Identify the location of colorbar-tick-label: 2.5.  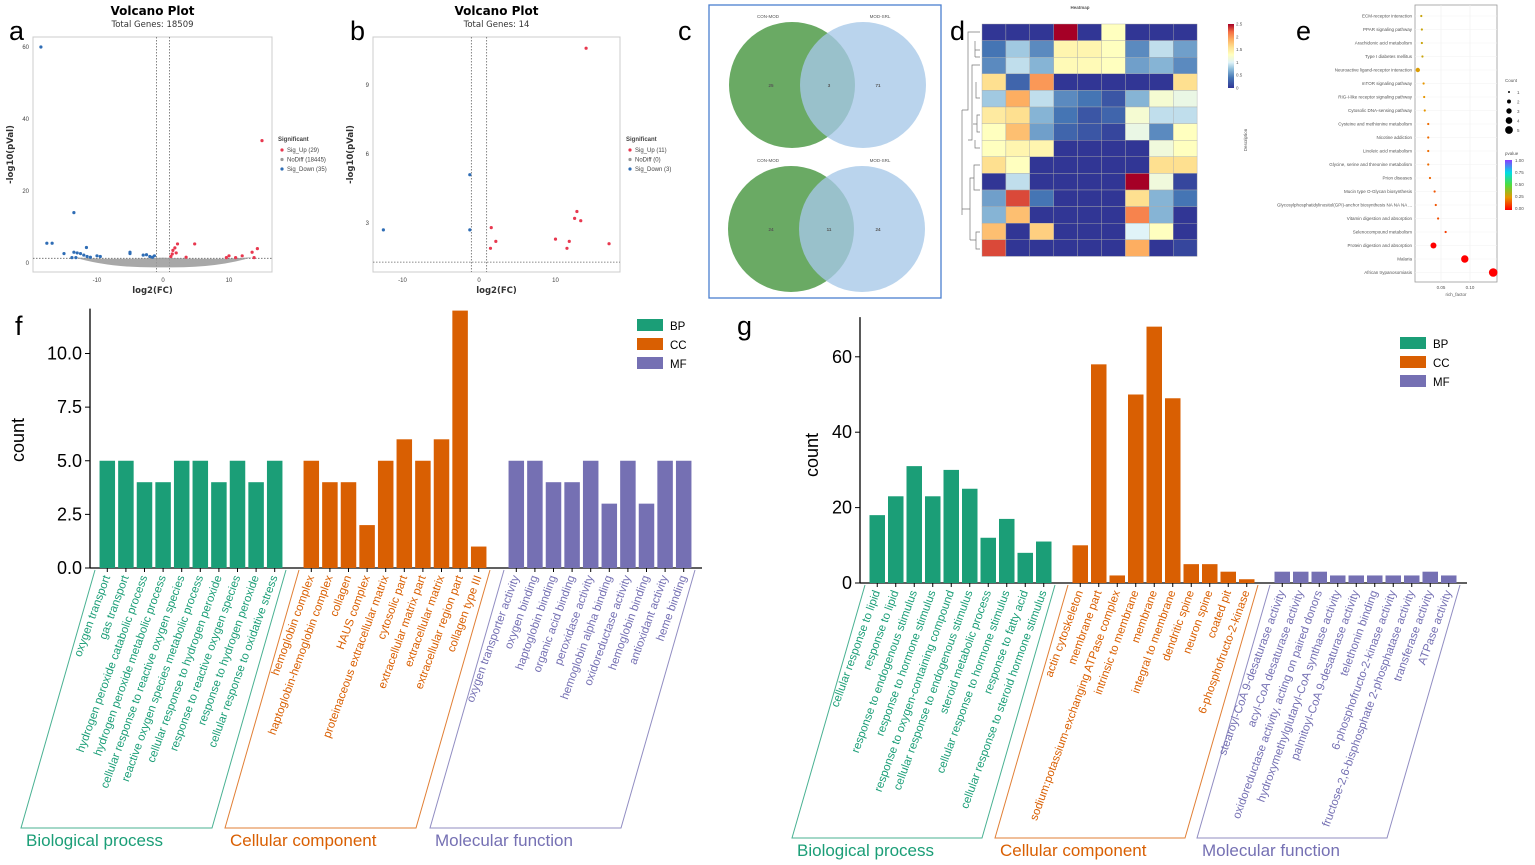
(1239, 24).